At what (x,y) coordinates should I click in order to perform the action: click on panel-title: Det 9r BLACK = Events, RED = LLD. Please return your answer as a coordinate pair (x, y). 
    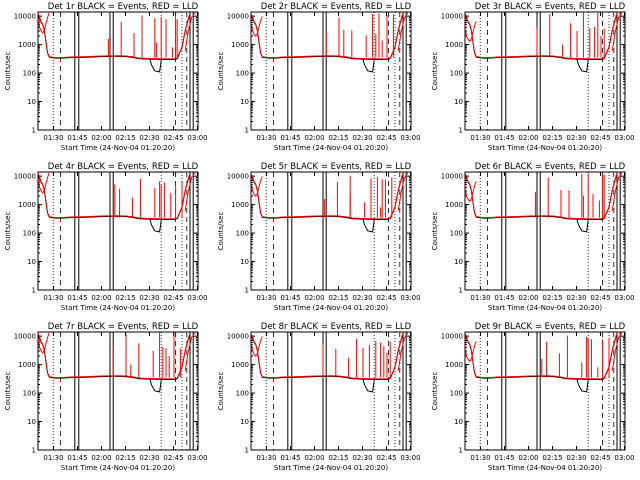
    Looking at the image, I should click on (550, 327).